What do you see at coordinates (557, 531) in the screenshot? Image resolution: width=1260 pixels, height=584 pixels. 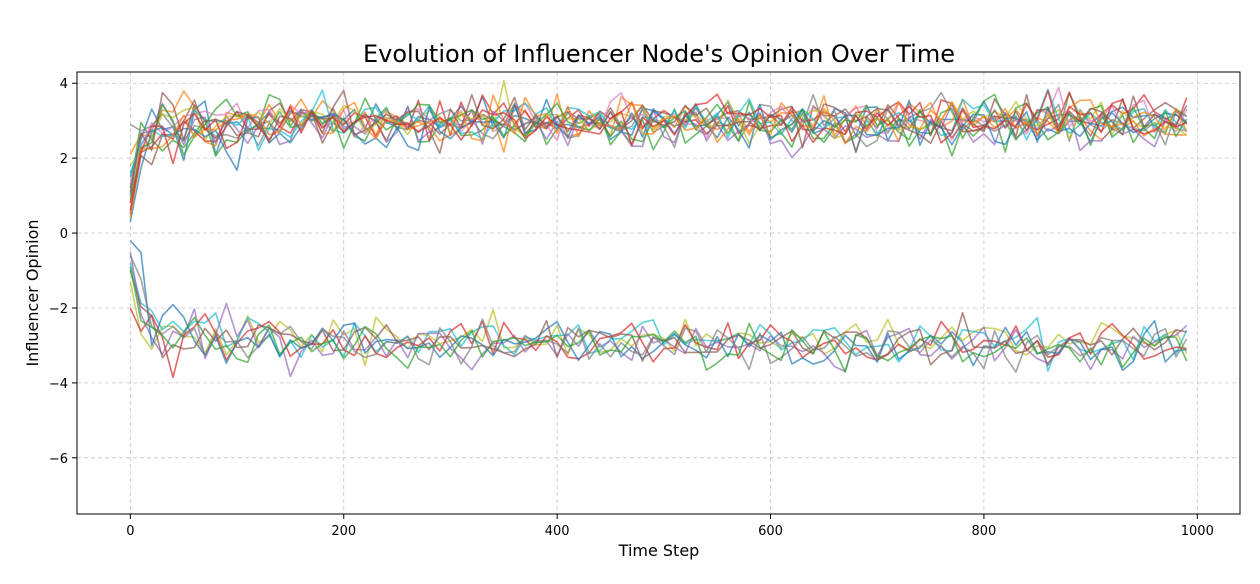 I see `x-tick-label: 400` at bounding box center [557, 531].